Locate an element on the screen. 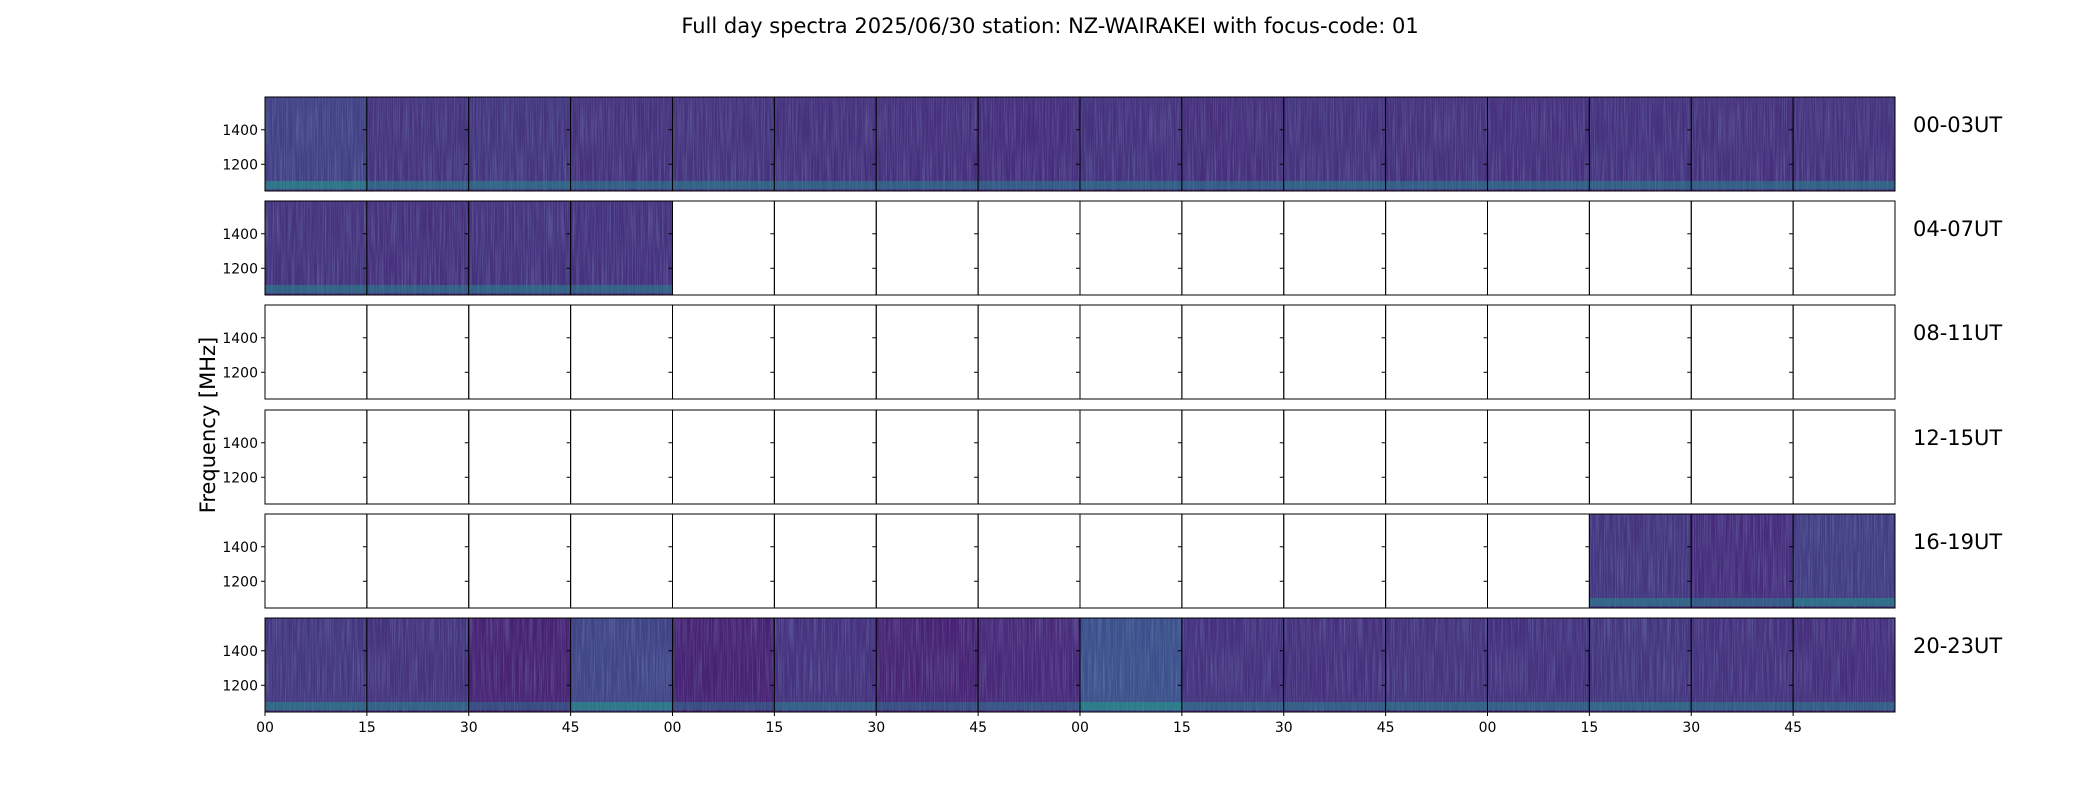  spectra-row-08-11UT: 1200 1400 08-11UT is located at coordinates (1112, 352).